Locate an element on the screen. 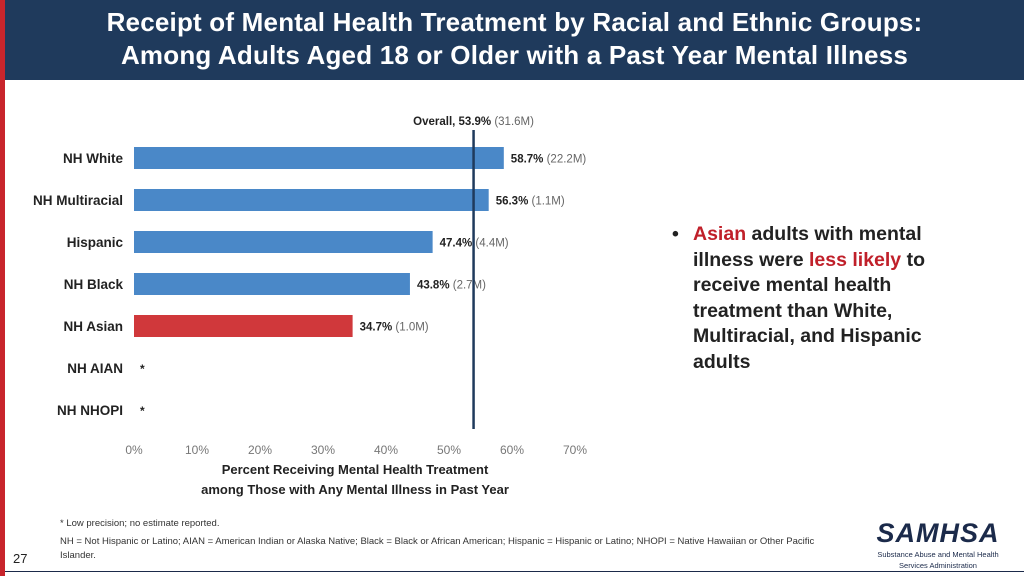 The width and height of the screenshot is (1024, 576). x-tick-label: 40% is located at coordinates (386, 450).